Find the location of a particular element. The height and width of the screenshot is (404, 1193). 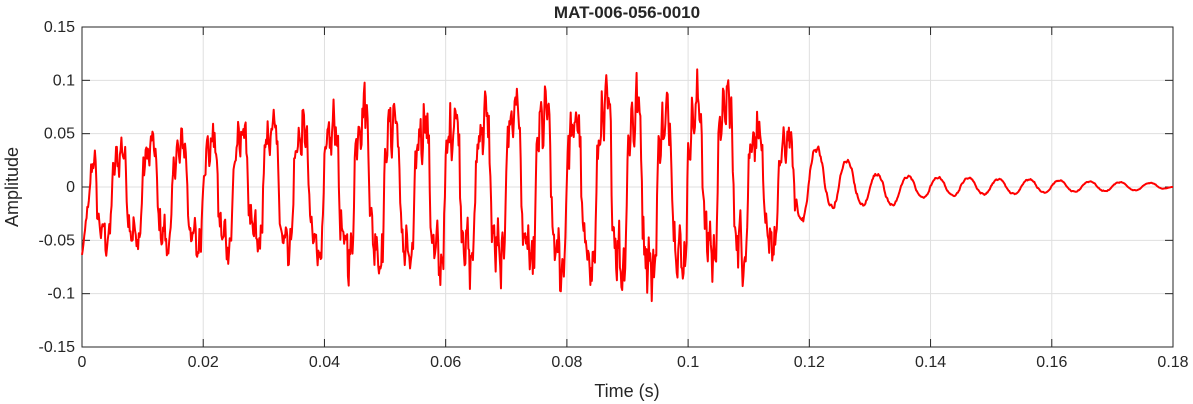

y-tick-label: 0 is located at coordinates (70, 187).